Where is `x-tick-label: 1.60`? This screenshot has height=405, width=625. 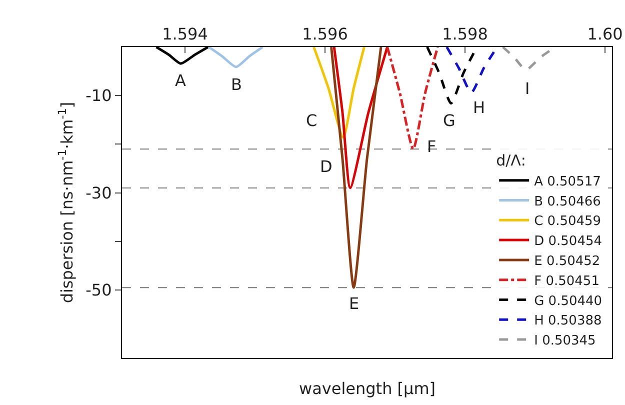 x-tick-label: 1.60 is located at coordinates (605, 34).